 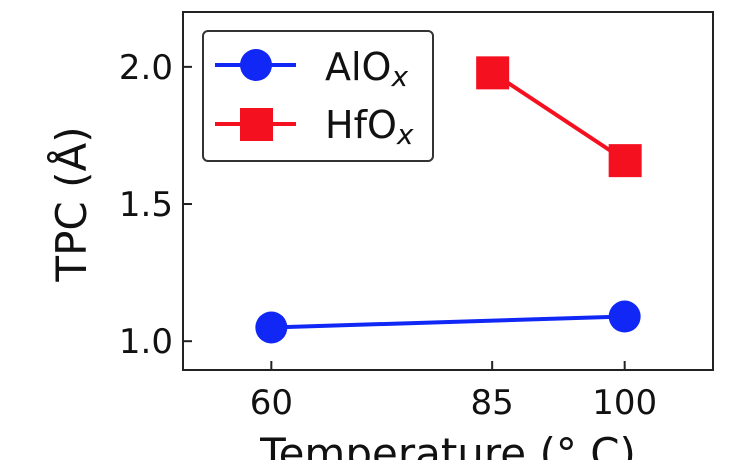 What do you see at coordinates (492, 403) in the screenshot?
I see `x-tick-label: 85` at bounding box center [492, 403].